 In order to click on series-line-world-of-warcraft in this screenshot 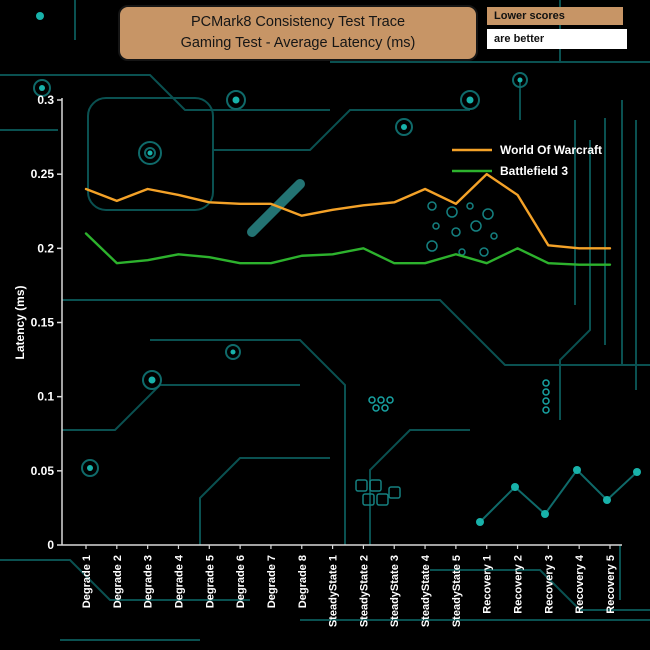, I will do `click(348, 211)`.